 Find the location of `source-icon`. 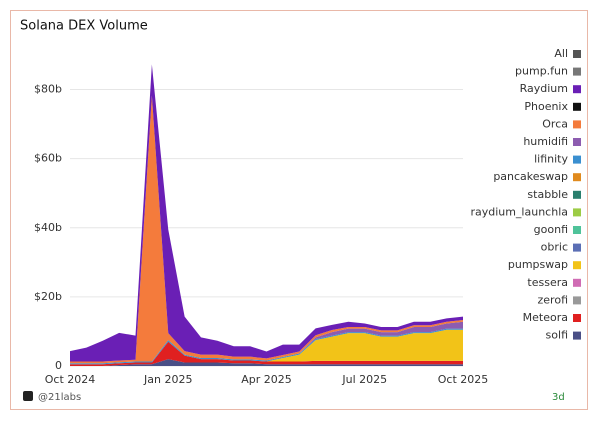

source-icon is located at coordinates (28, 396).